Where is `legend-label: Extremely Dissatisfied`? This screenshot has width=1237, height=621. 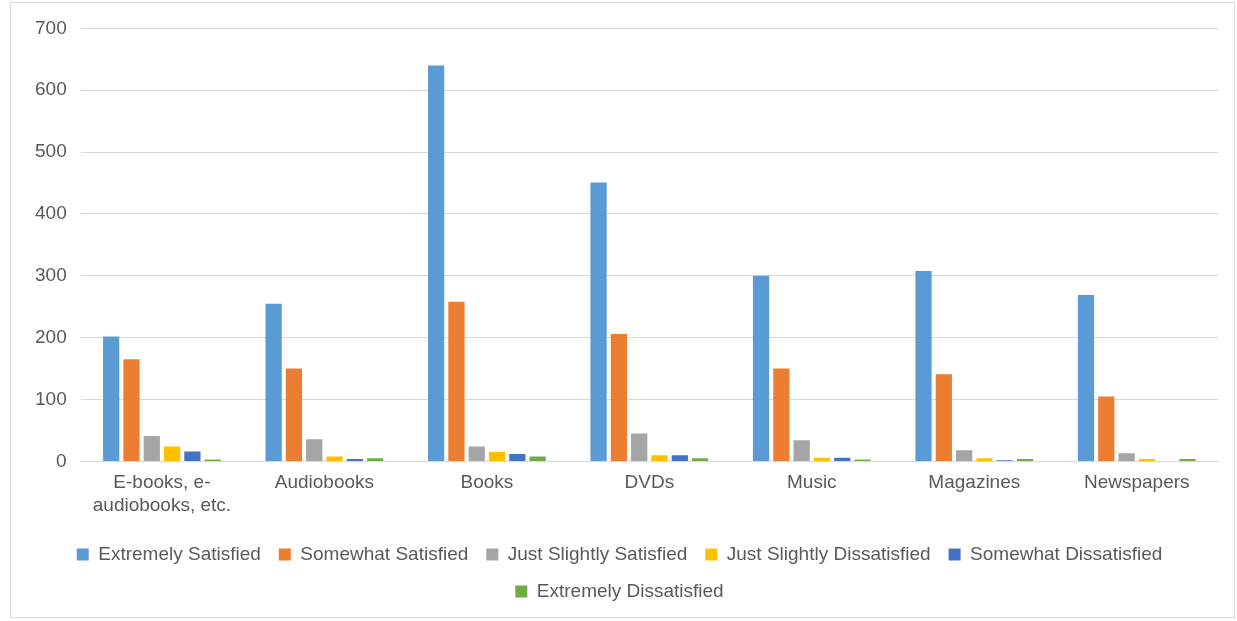
legend-label: Extremely Dissatisfied is located at coordinates (630, 590).